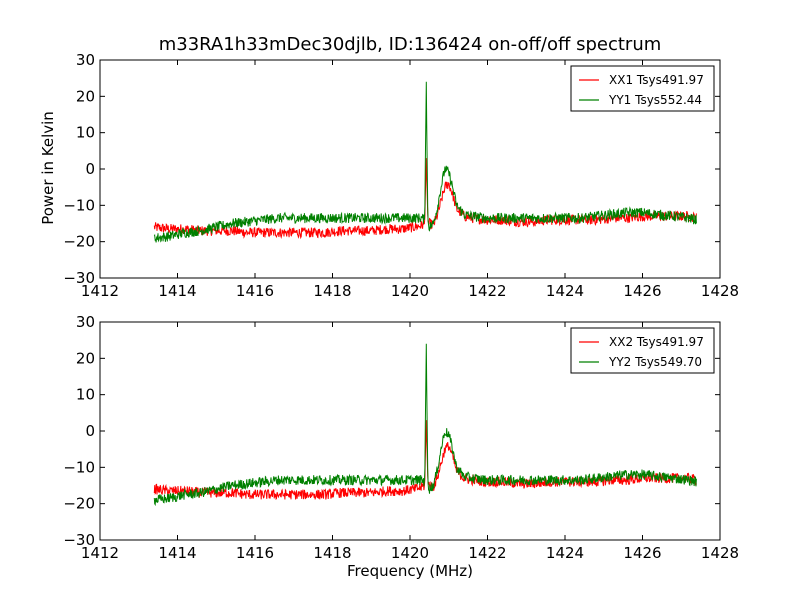  What do you see at coordinates (655, 362) in the screenshot?
I see `legend-label: YY2 Tsys549.70` at bounding box center [655, 362].